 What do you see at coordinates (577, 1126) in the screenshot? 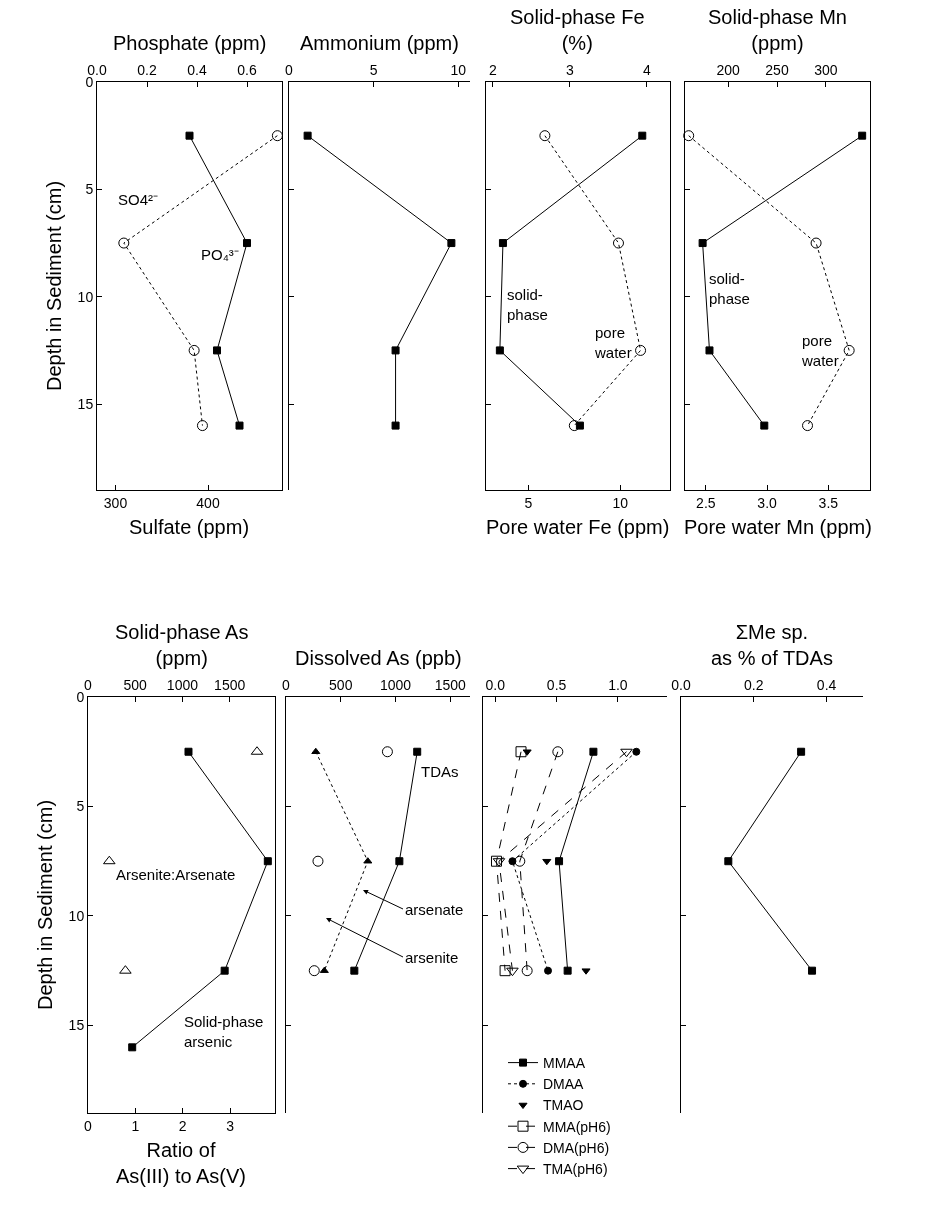
I see `legend-label: MMA(pH6)` at bounding box center [577, 1126].